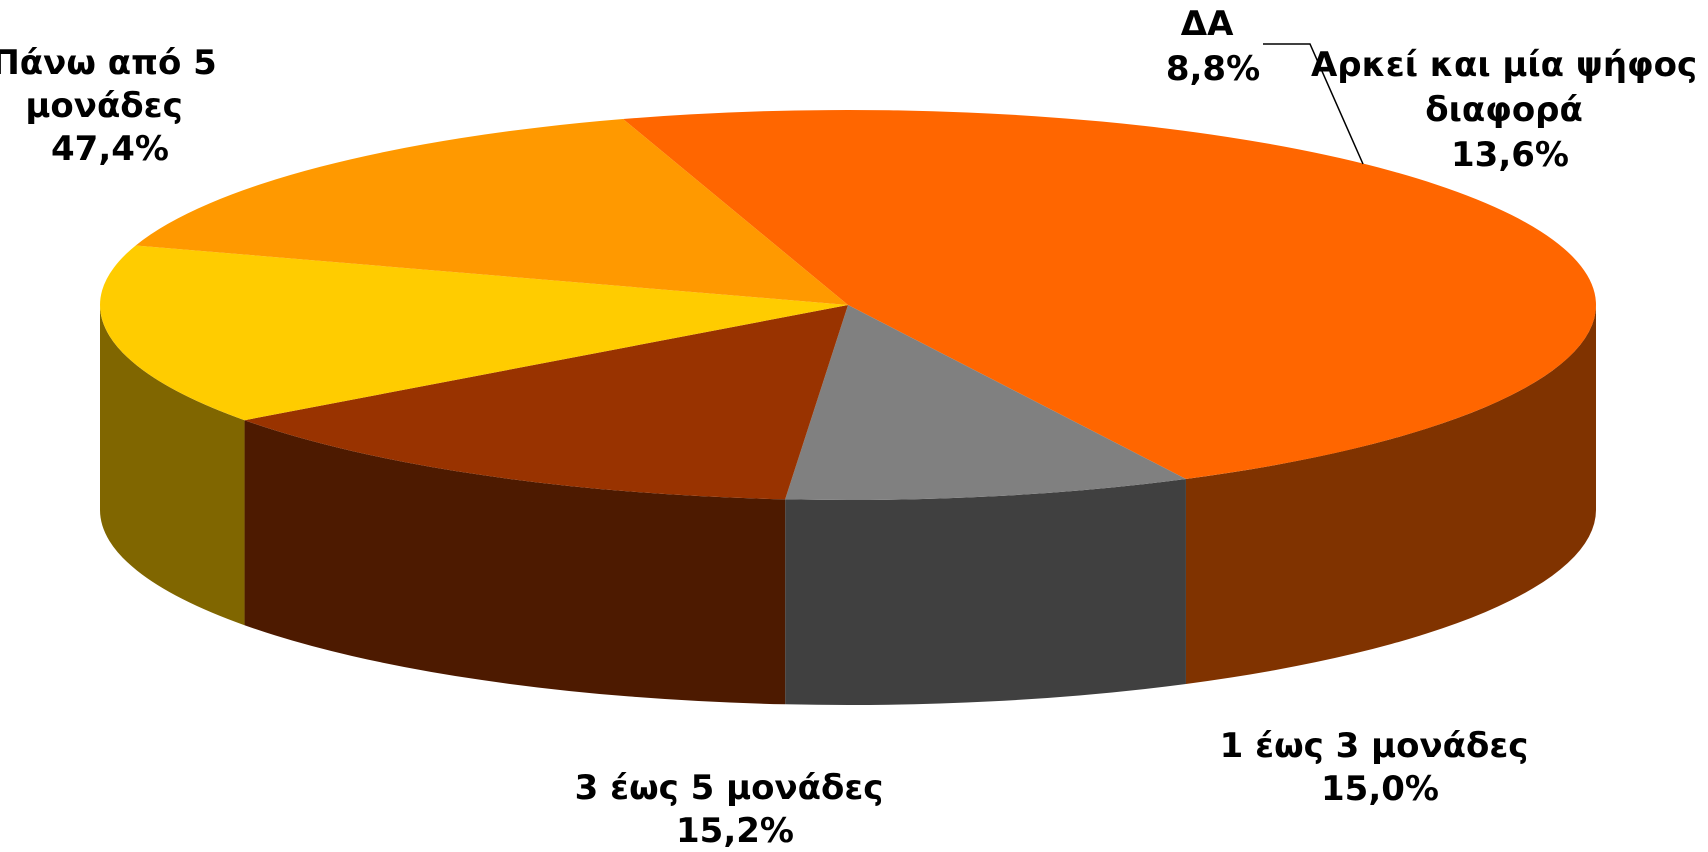  Describe the element at coordinates (546, 402) in the screenshot. I see `slice-one-vote` at that location.